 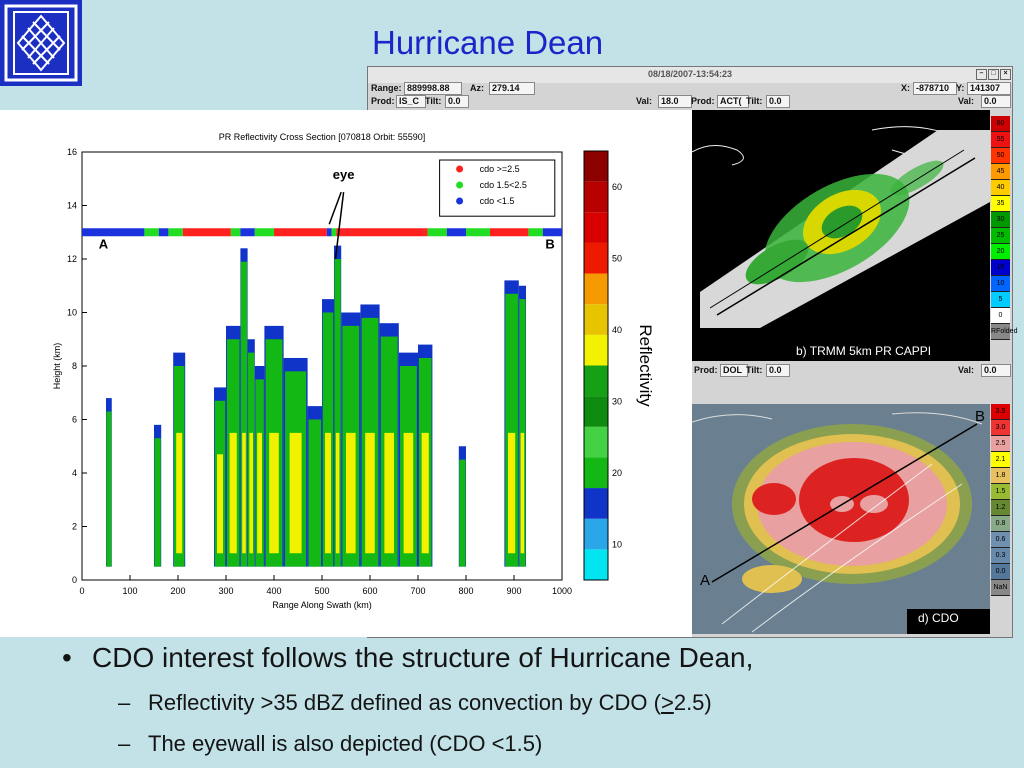 I want to click on cappi-scale-swatch-0: 60, so click(x=1000, y=124).